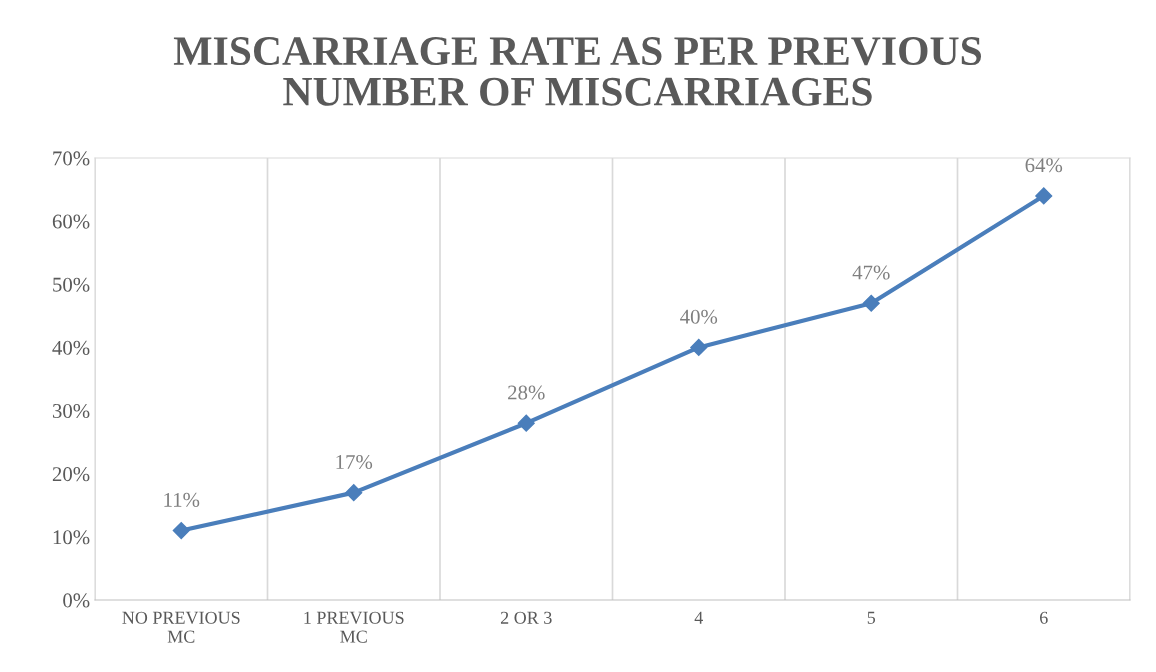  I want to click on y-tick-label: 0%, so click(76, 600).